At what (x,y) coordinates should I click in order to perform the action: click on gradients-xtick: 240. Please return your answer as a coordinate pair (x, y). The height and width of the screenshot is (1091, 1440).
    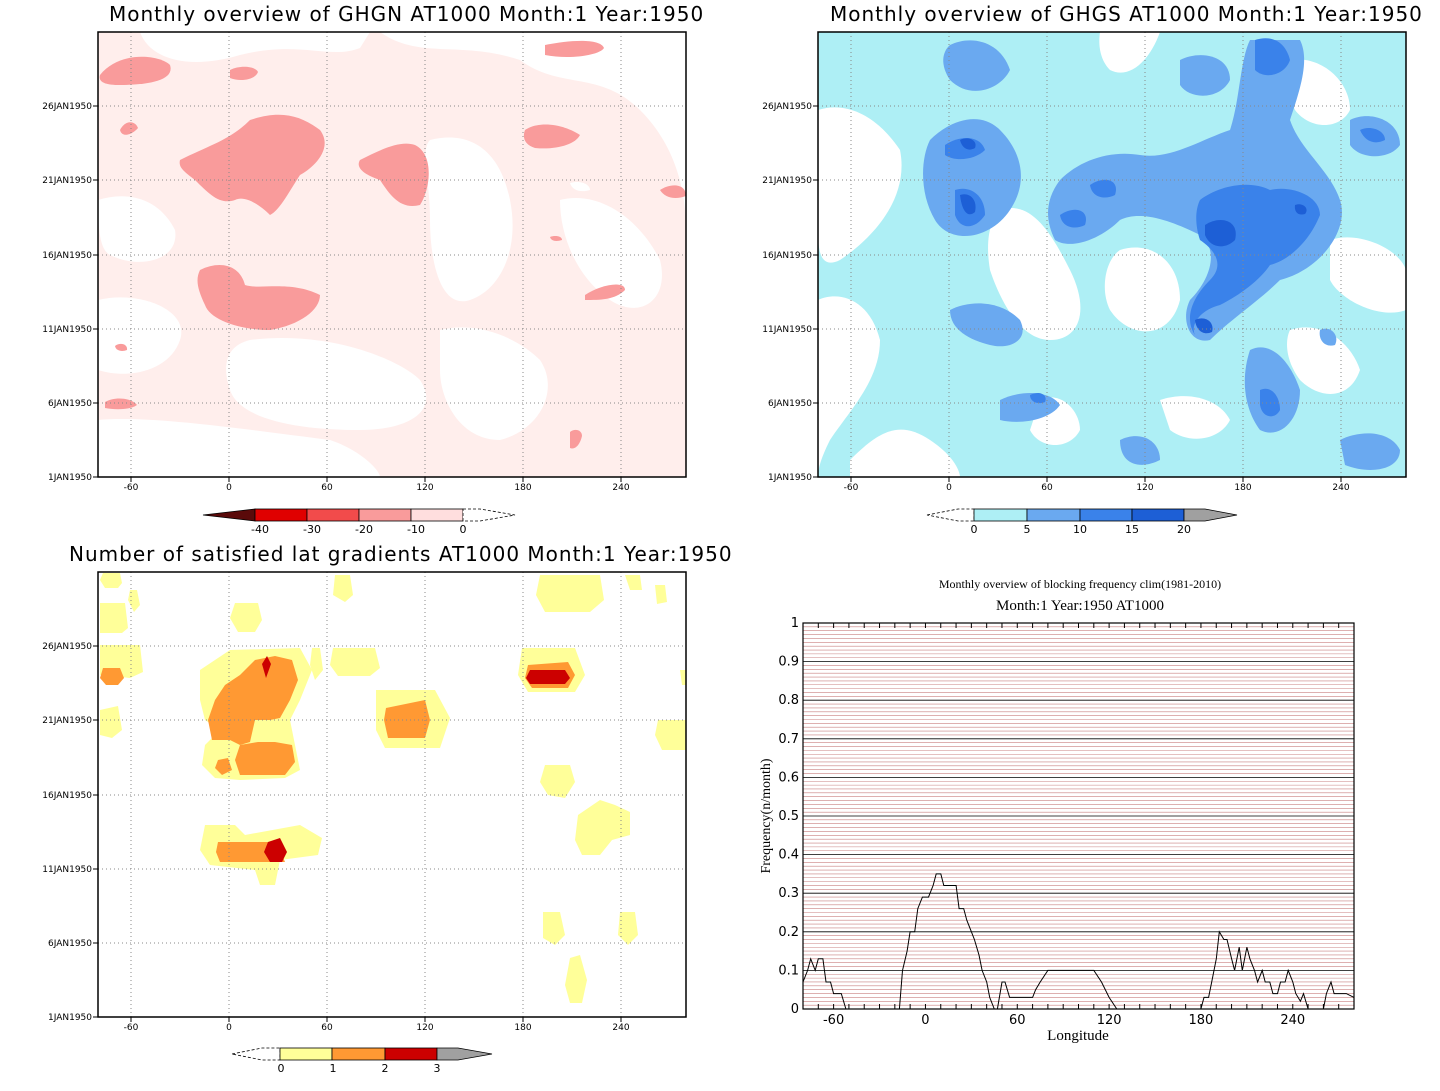
    Looking at the image, I should click on (620, 1028).